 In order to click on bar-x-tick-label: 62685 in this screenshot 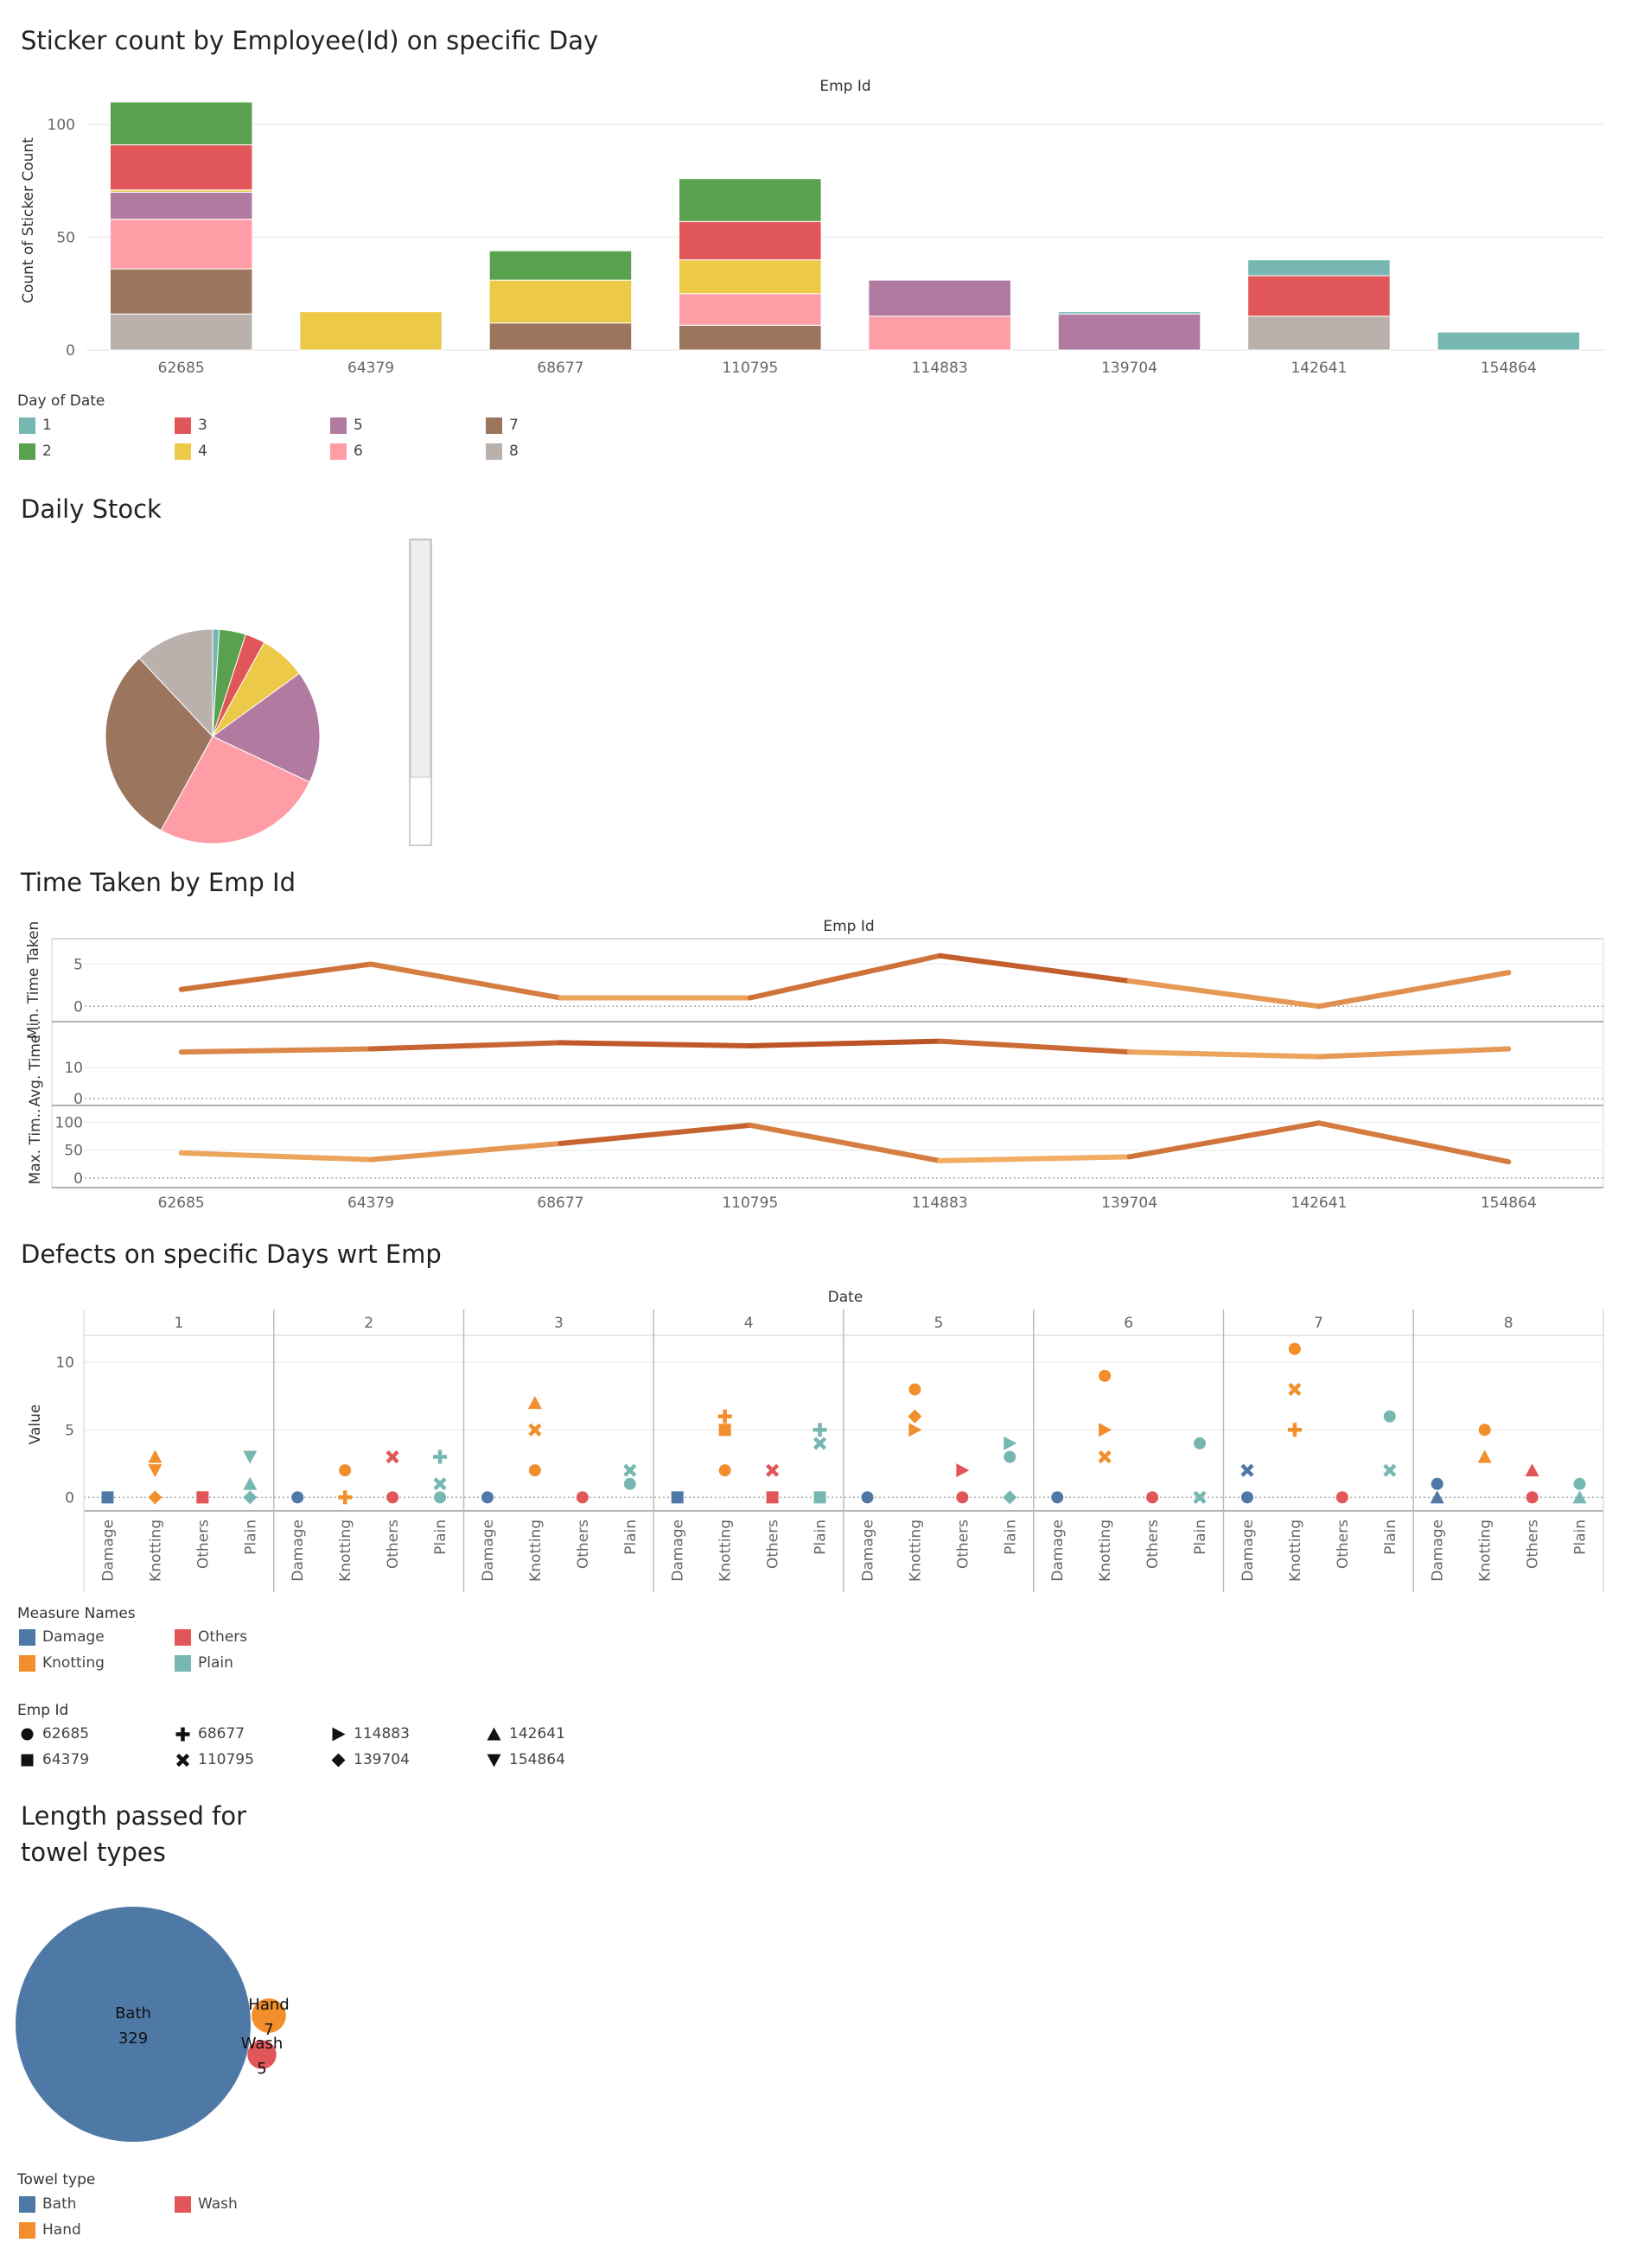, I will do `click(181, 368)`.